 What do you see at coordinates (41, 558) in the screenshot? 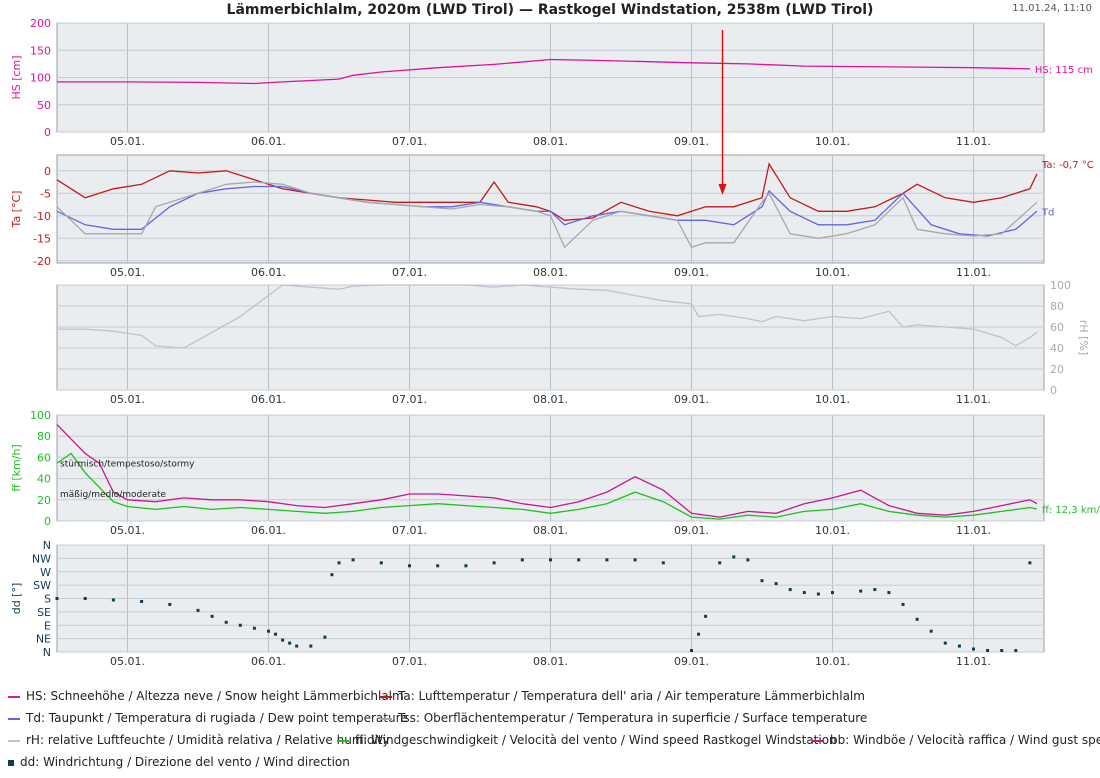
I see `y-tick-label: NW` at bounding box center [41, 558].